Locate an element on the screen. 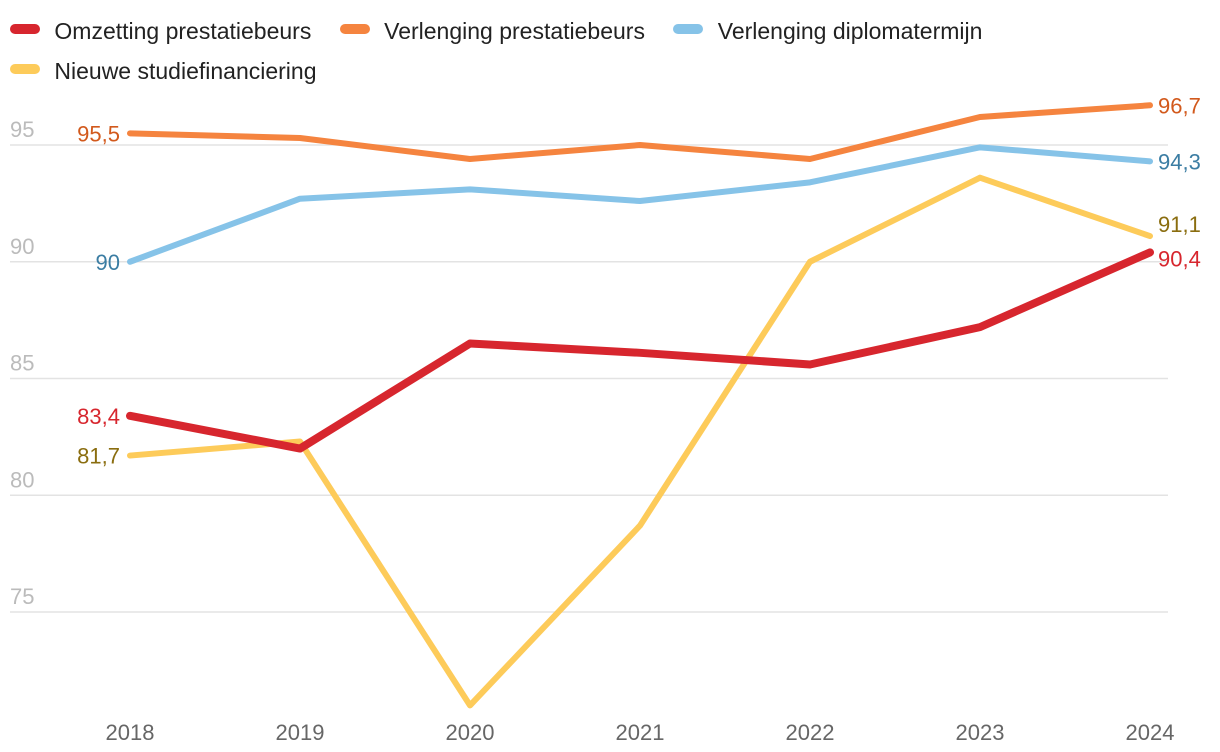 Image resolution: width=1220 pixels, height=752 pixels. series-line-verlenging-diplomatermijn is located at coordinates (640, 204).